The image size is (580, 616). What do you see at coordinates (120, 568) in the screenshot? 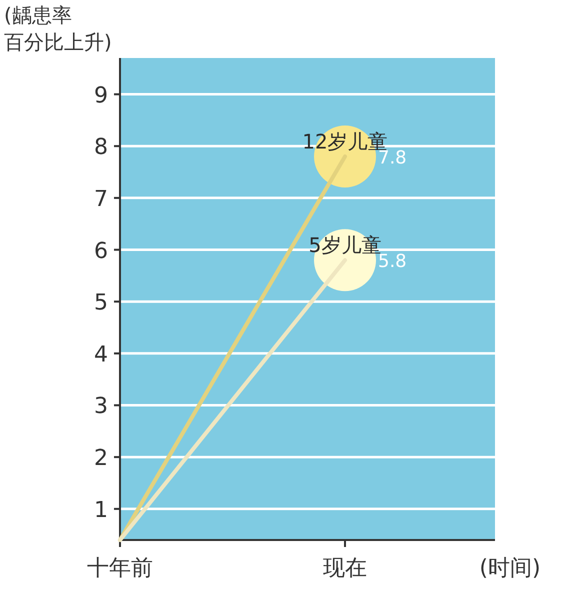
I see `x-tick-label: 十年前` at bounding box center [120, 568].